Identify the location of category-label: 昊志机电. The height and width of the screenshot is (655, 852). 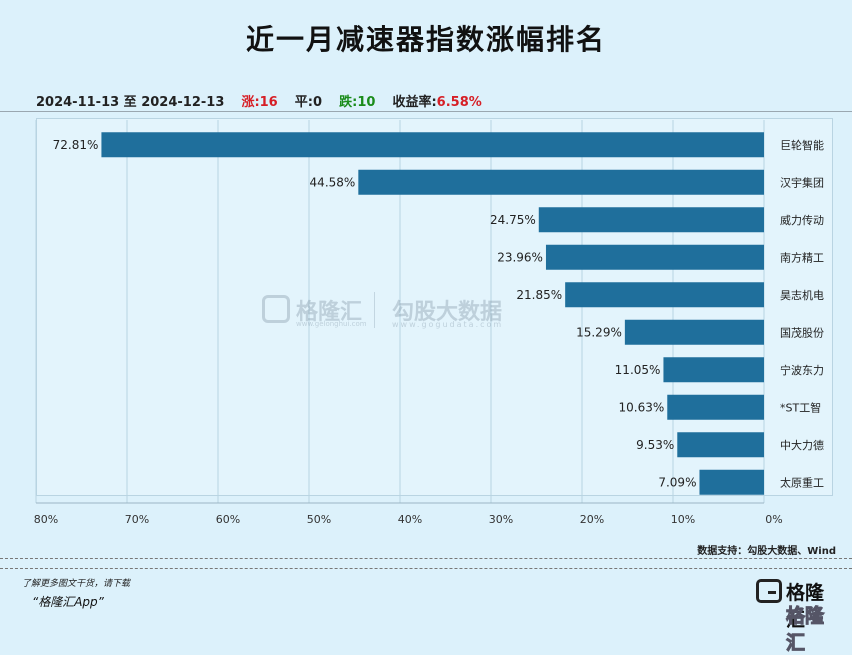
(802, 295).